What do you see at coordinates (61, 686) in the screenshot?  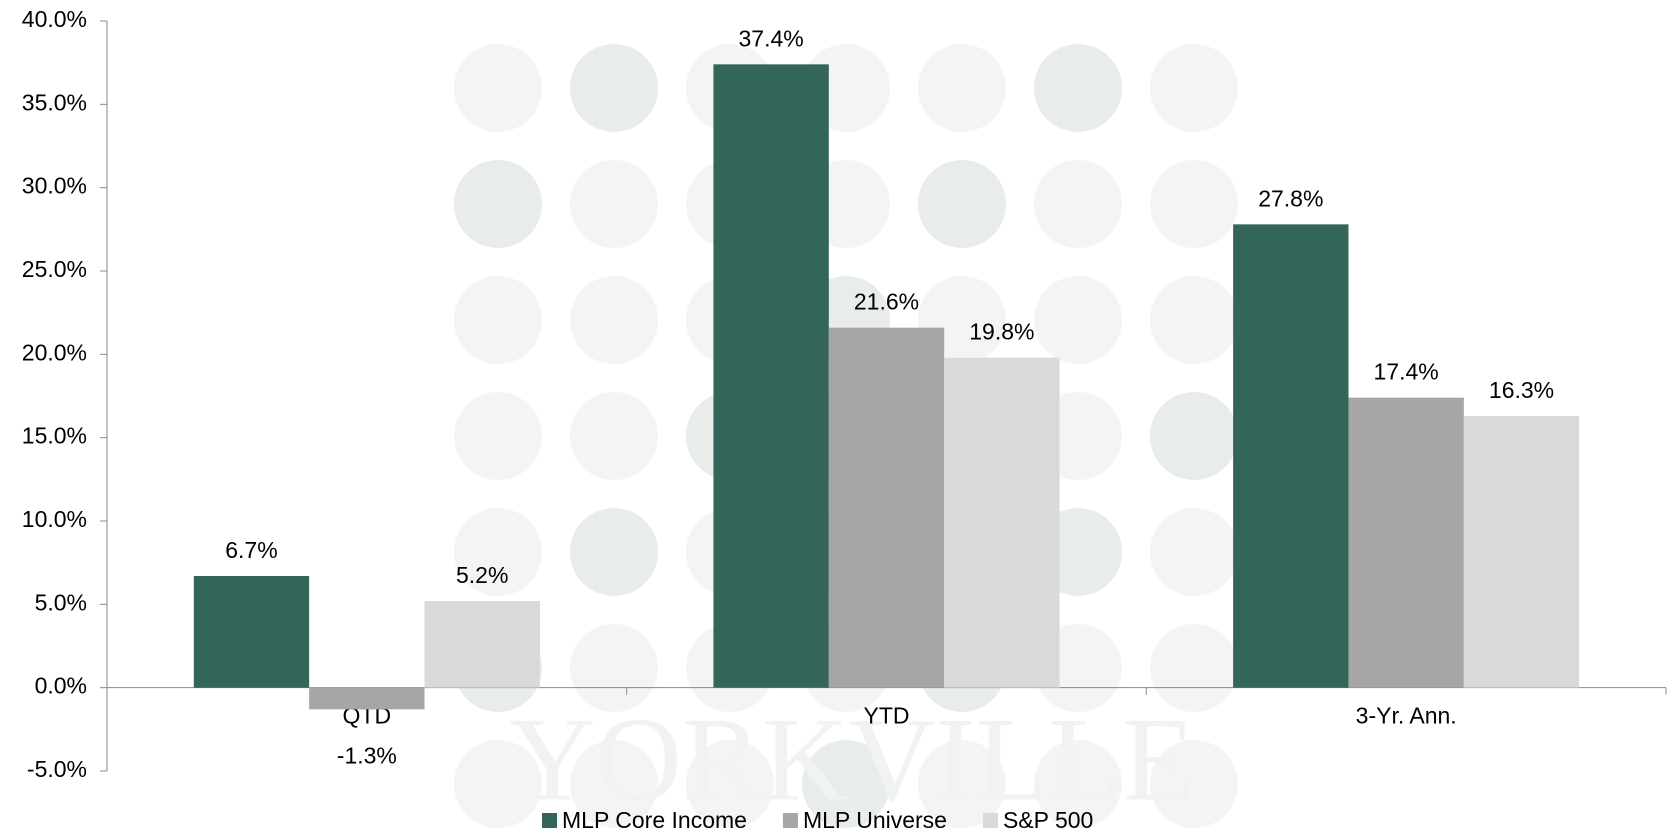 I see `y-tick-label: 0.0%` at bounding box center [61, 686].